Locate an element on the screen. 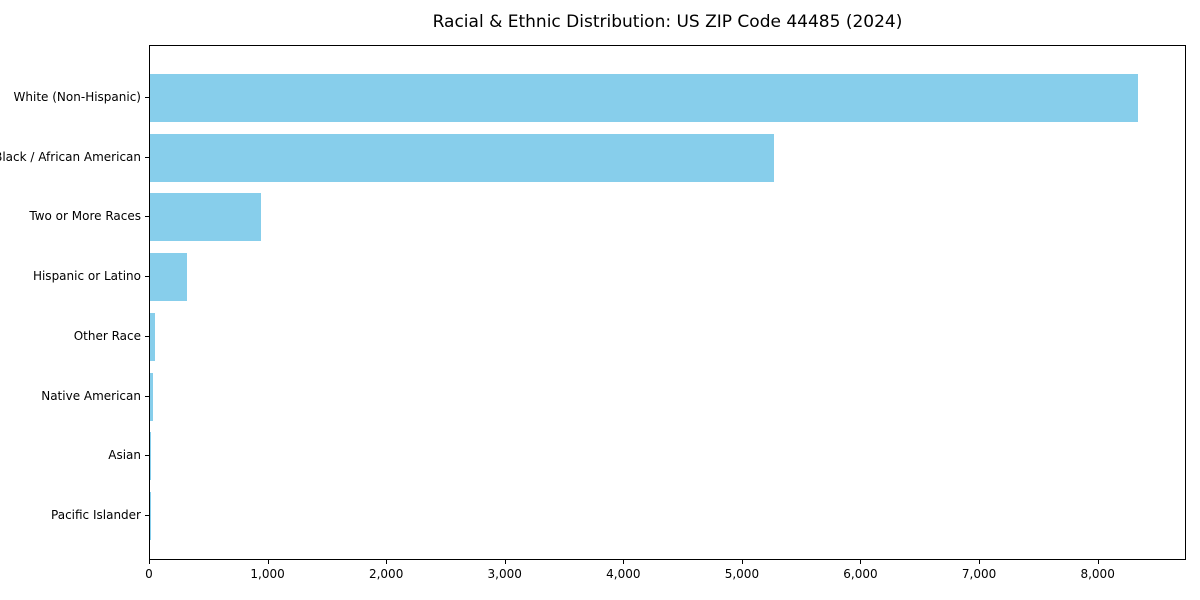  bar-other-race is located at coordinates (153, 336).